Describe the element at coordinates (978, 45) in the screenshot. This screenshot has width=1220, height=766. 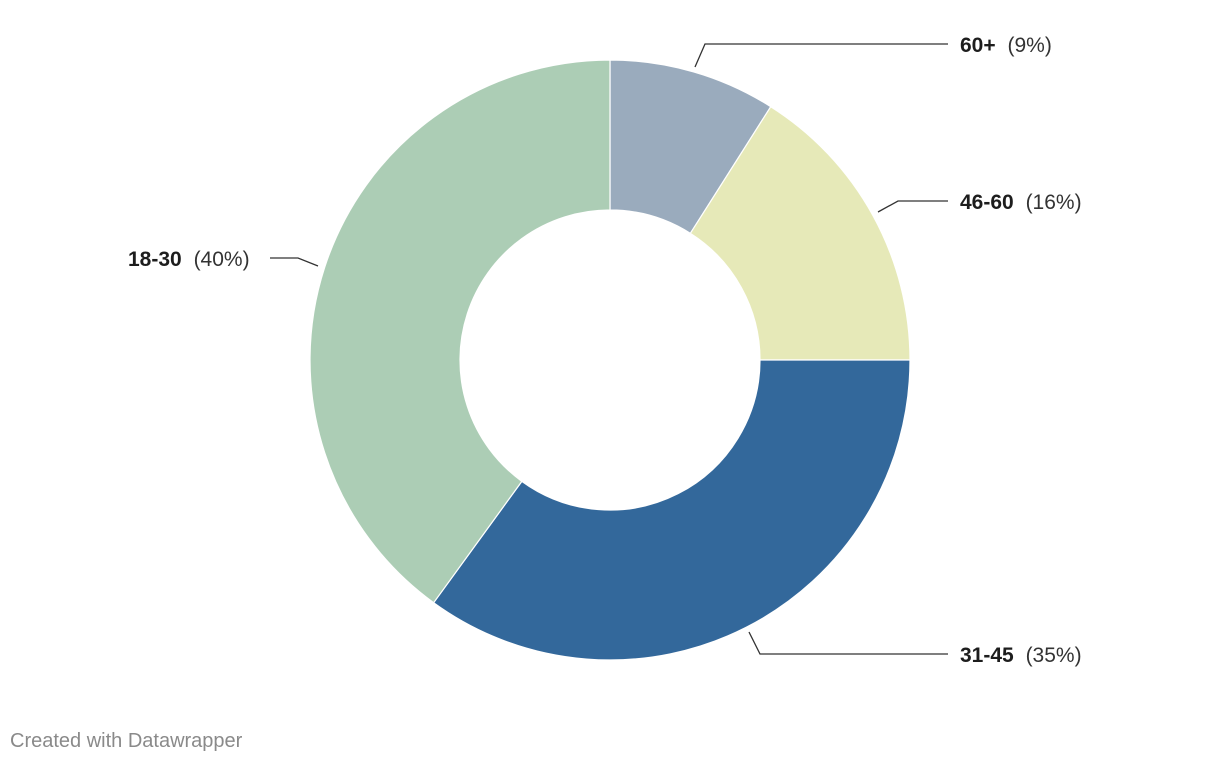
I see `label-60plus-name: 60+` at that location.